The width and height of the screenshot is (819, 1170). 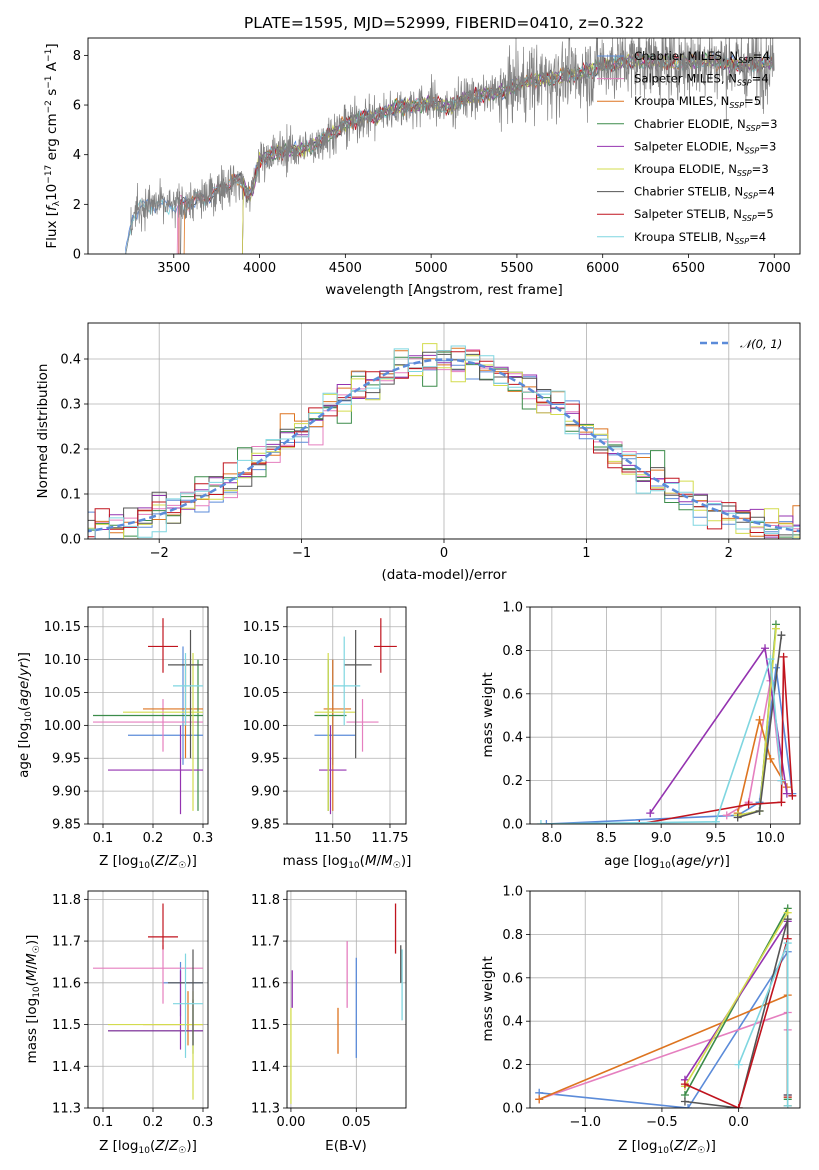 What do you see at coordinates (512, 935) in the screenshot?
I see `weight_vs_Z-ticklabel-y: 0.8` at bounding box center [512, 935].